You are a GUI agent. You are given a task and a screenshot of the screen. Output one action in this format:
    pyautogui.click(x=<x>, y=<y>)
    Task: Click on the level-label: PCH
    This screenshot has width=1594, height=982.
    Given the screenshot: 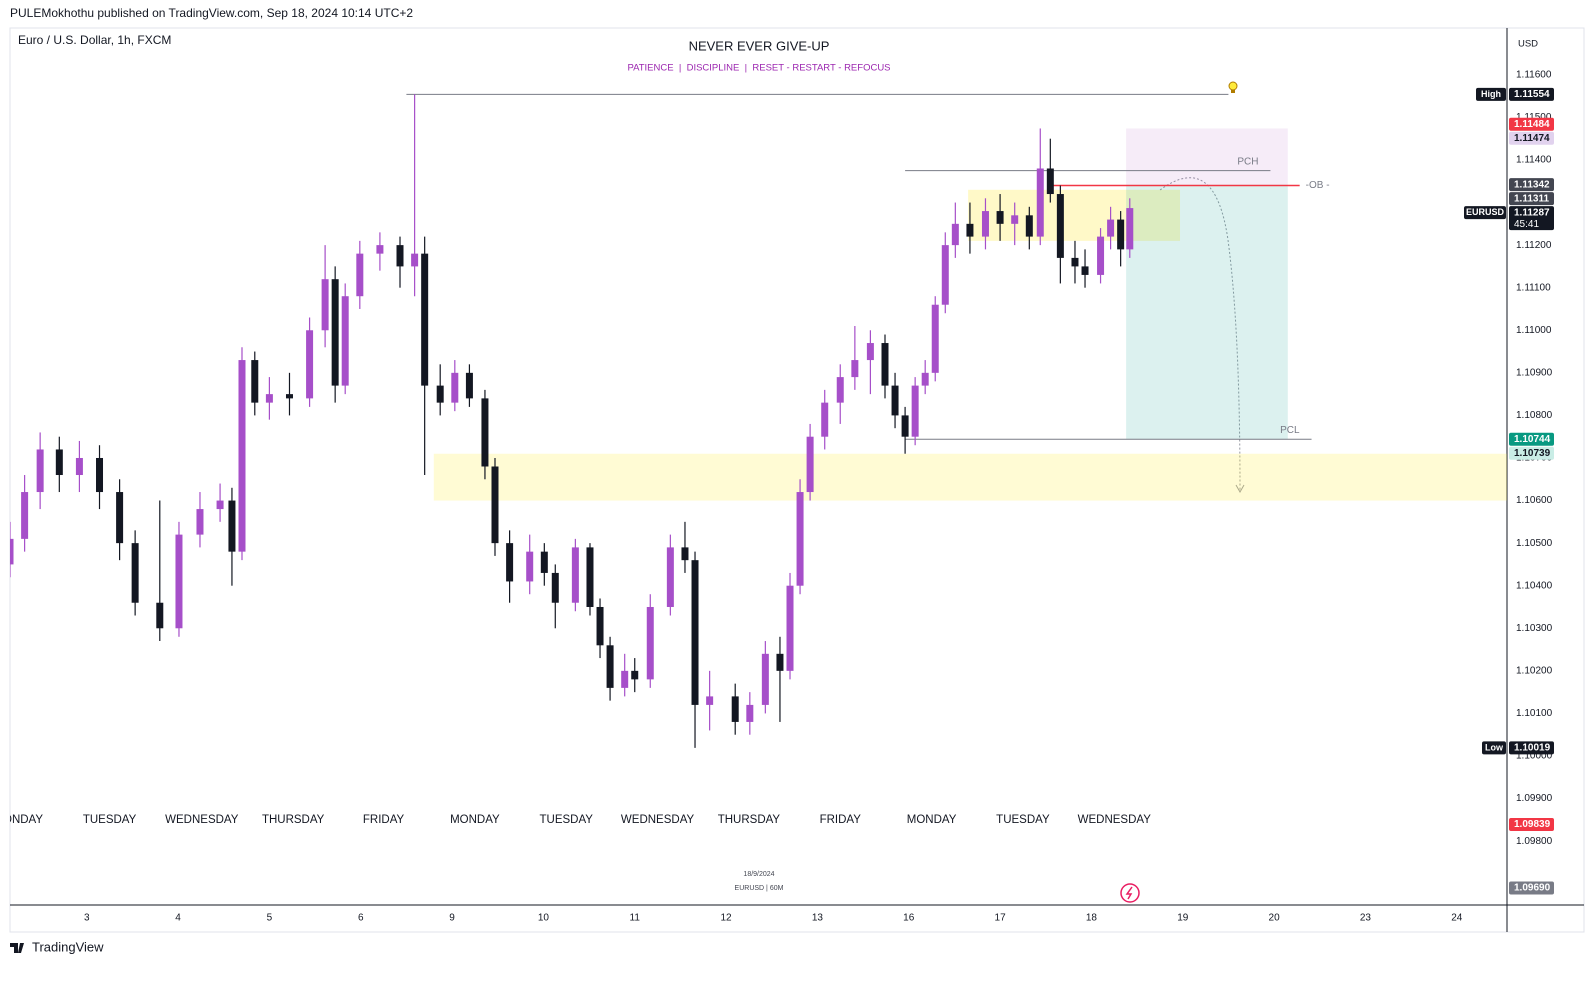 What is the action you would take?
    pyautogui.click(x=1247, y=161)
    